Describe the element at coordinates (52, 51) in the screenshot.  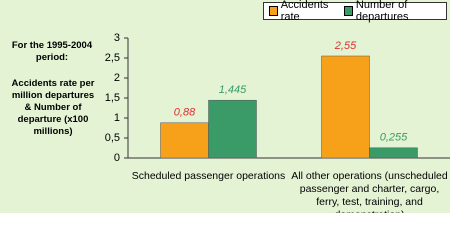
I see `period-note: For the 1995-2004 period:` at that location.